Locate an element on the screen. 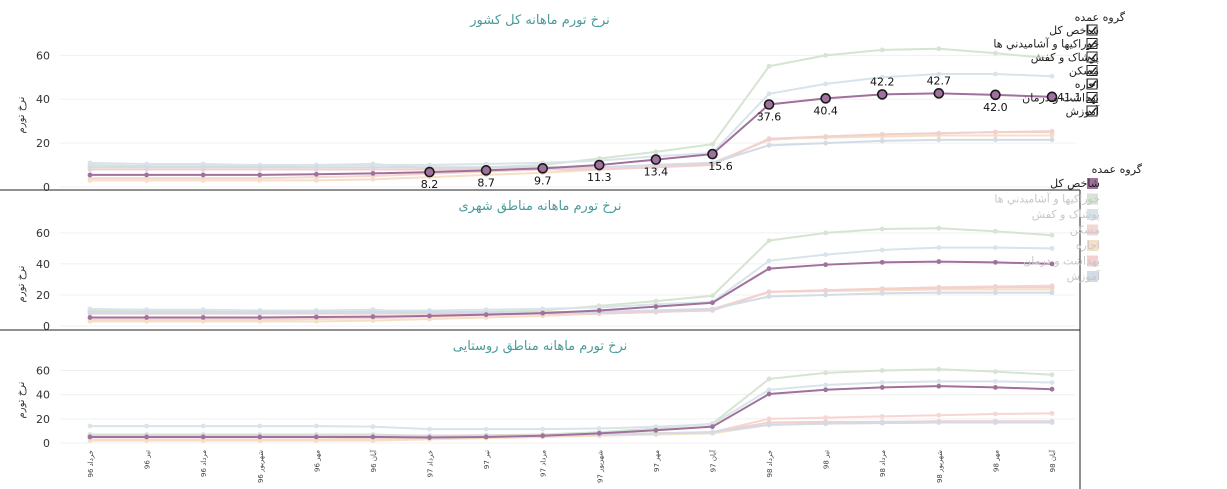 This screenshot has height=489, width=1227. filter-item-label: خوراکیها و آشامیدني ها is located at coordinates (1046, 44).